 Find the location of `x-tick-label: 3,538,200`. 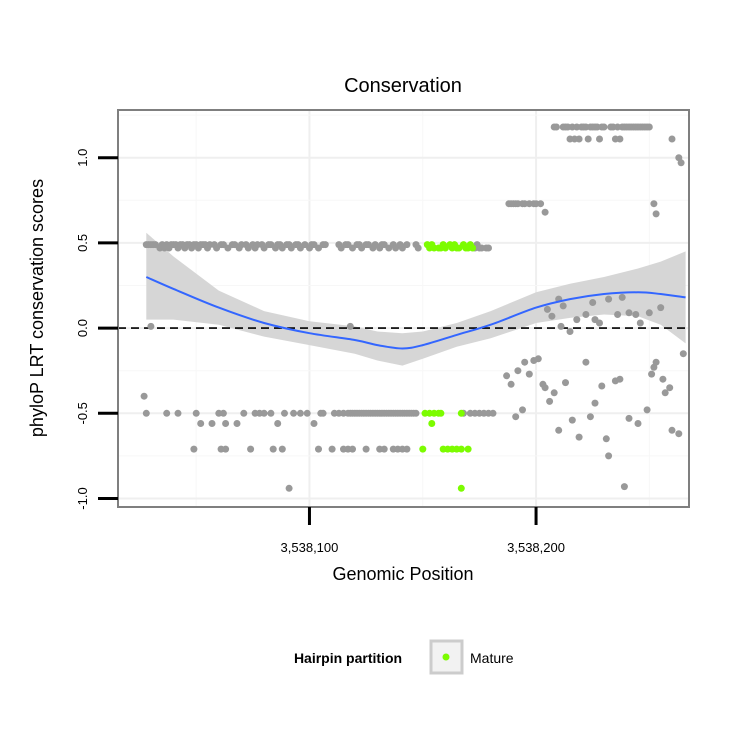

x-tick-label: 3,538,200 is located at coordinates (536, 547).